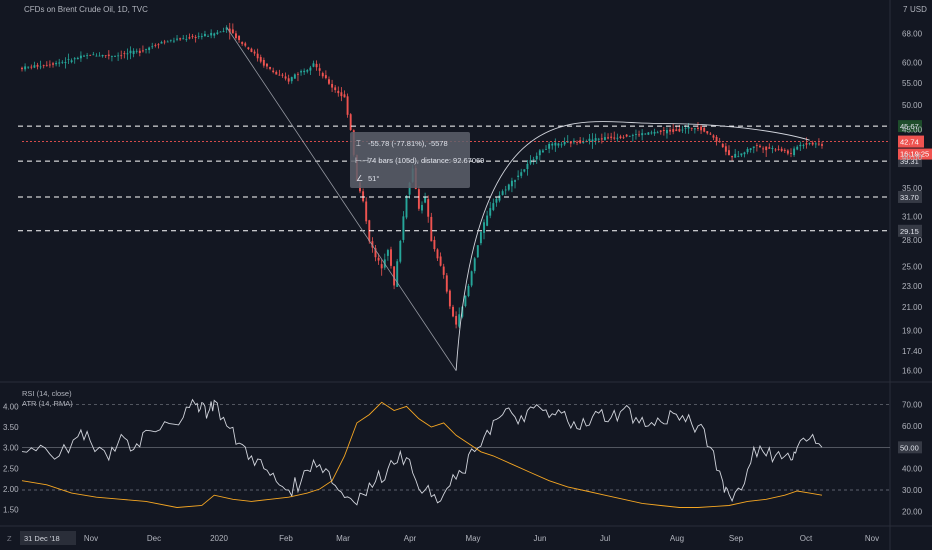  Describe the element at coordinates (918, 9) in the screenshot. I see `currency-label: USD` at that location.